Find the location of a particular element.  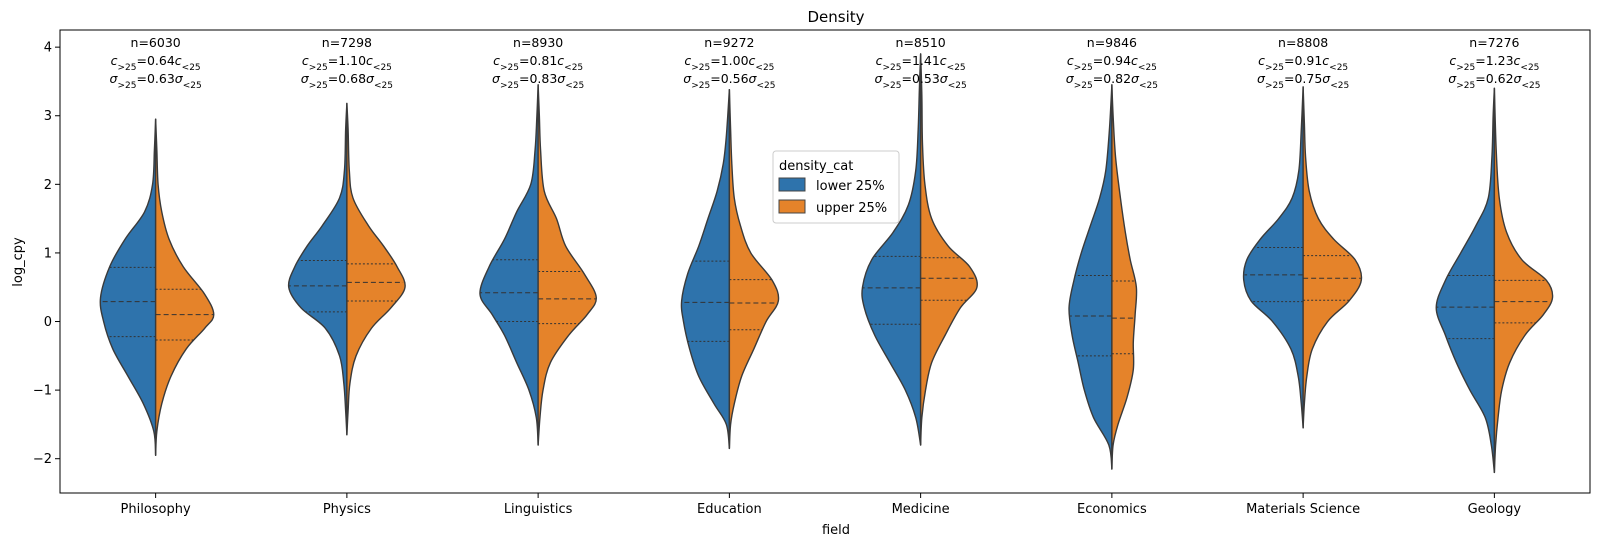

x-axis-label: field is located at coordinates (836, 530).